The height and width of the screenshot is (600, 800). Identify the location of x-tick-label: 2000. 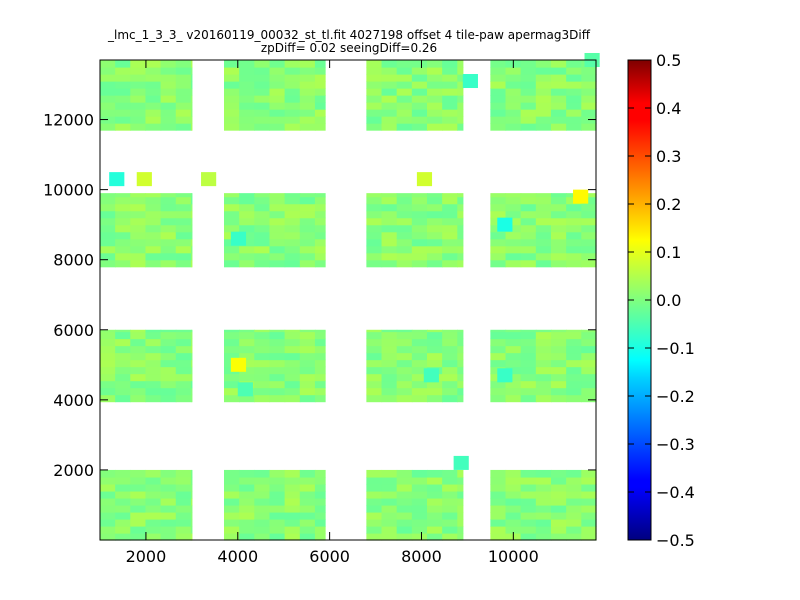
(146, 556).